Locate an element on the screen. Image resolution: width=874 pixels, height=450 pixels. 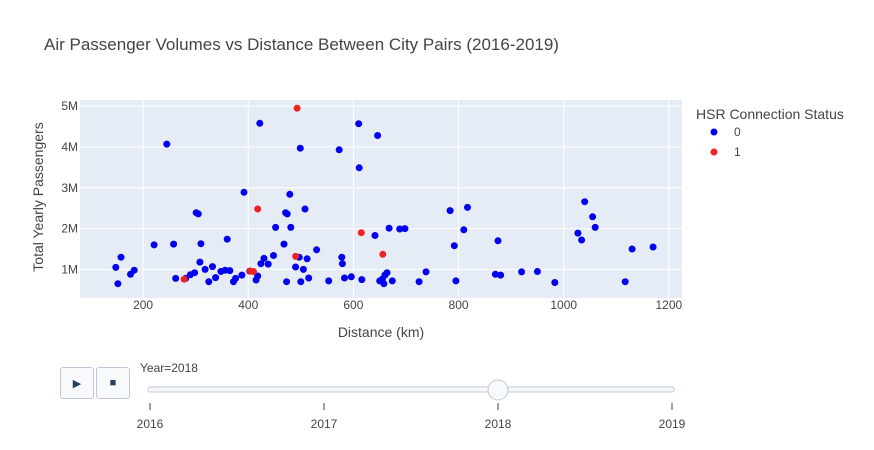
play-button: ▶ is located at coordinates (77, 383).